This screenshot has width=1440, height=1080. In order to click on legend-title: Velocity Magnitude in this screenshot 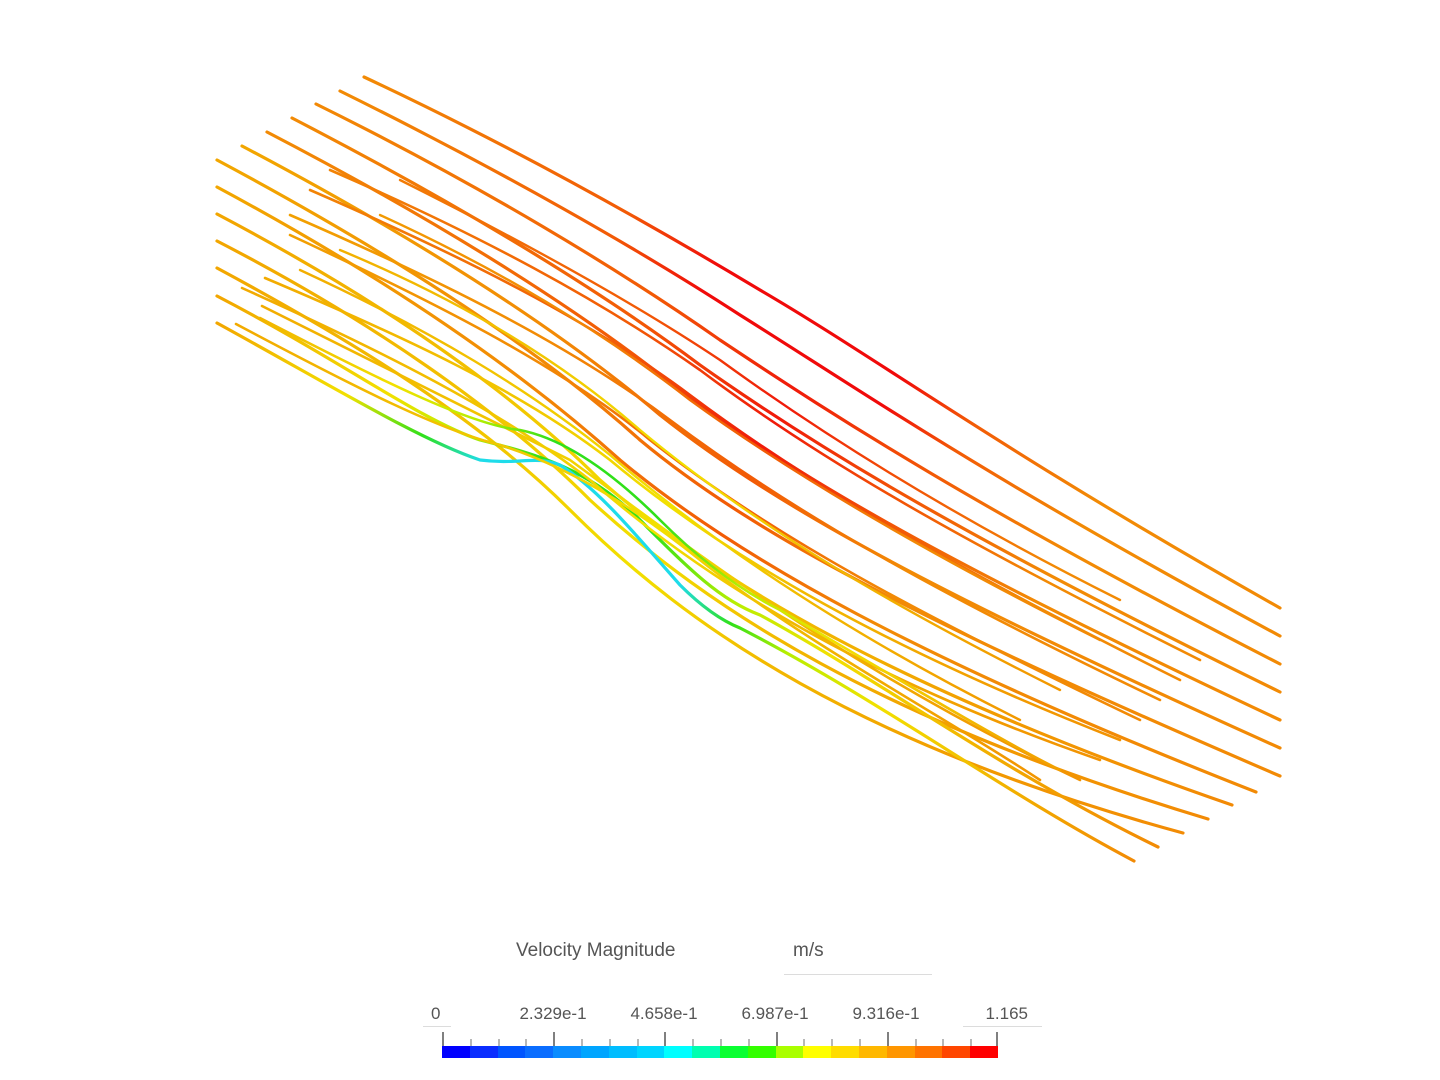, I will do `click(596, 950)`.